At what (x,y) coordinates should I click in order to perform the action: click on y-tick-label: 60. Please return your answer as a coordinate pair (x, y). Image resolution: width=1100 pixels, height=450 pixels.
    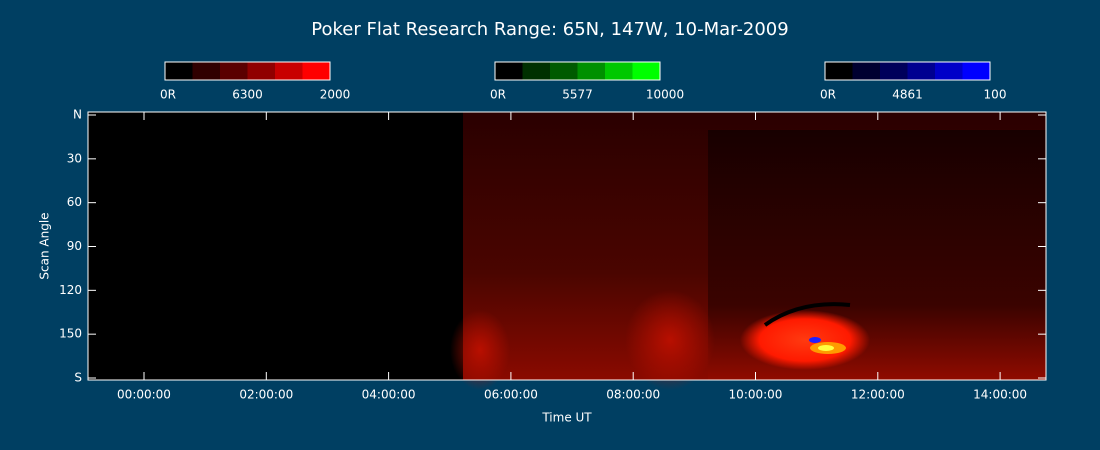
    Looking at the image, I should click on (74, 202).